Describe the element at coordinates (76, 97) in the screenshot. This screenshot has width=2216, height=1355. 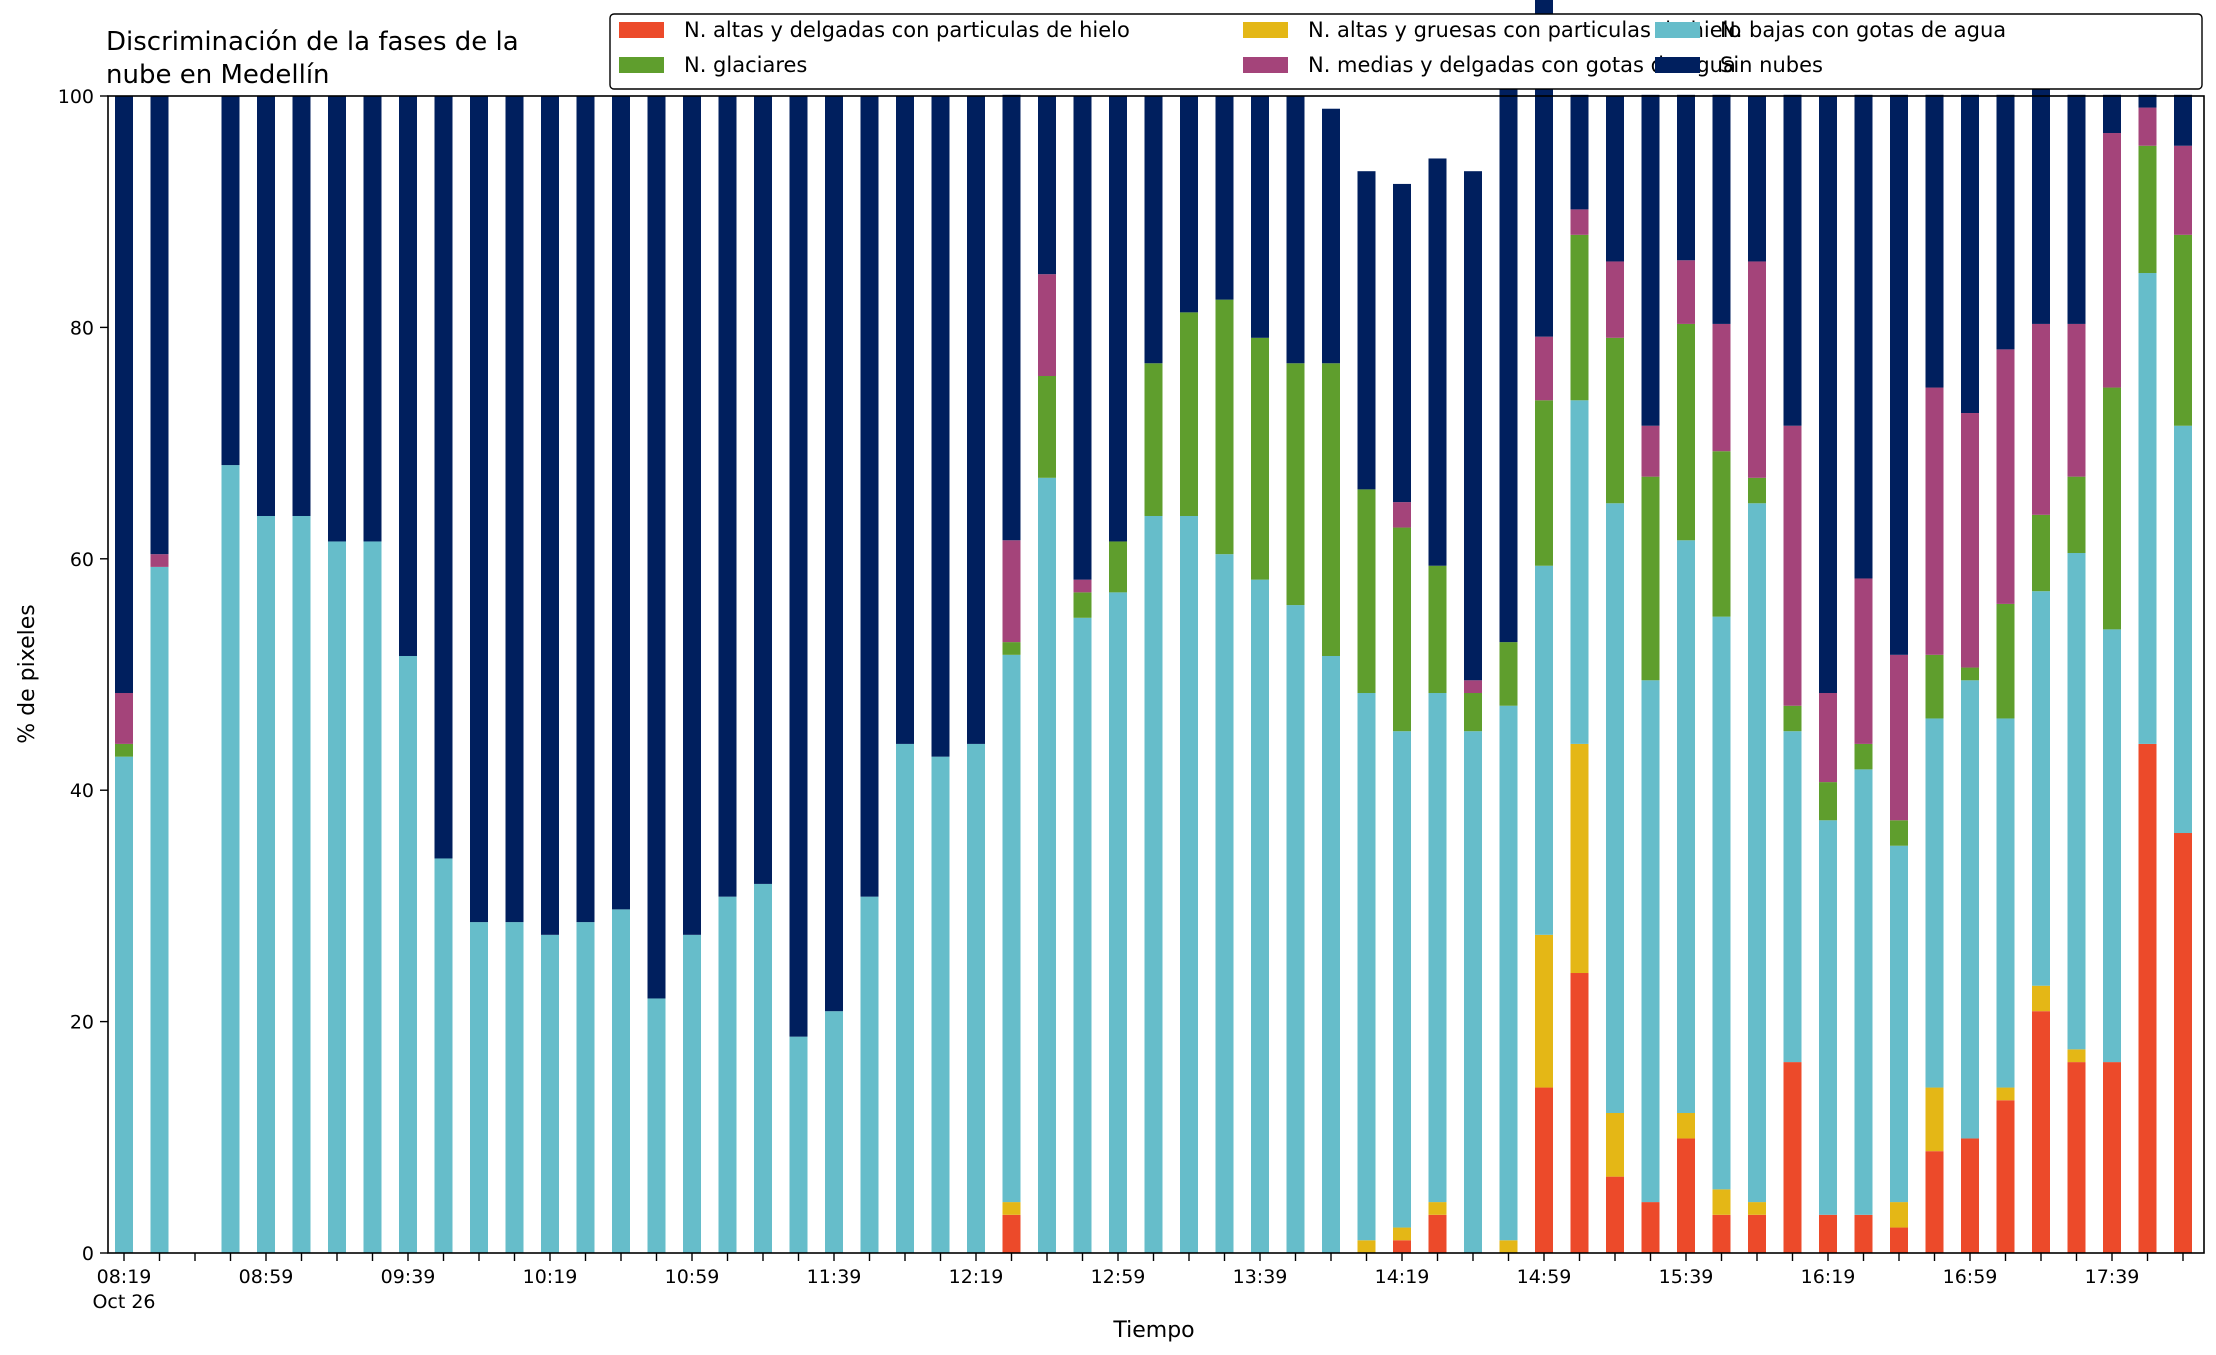
I see `y-tick-label: 100` at that location.